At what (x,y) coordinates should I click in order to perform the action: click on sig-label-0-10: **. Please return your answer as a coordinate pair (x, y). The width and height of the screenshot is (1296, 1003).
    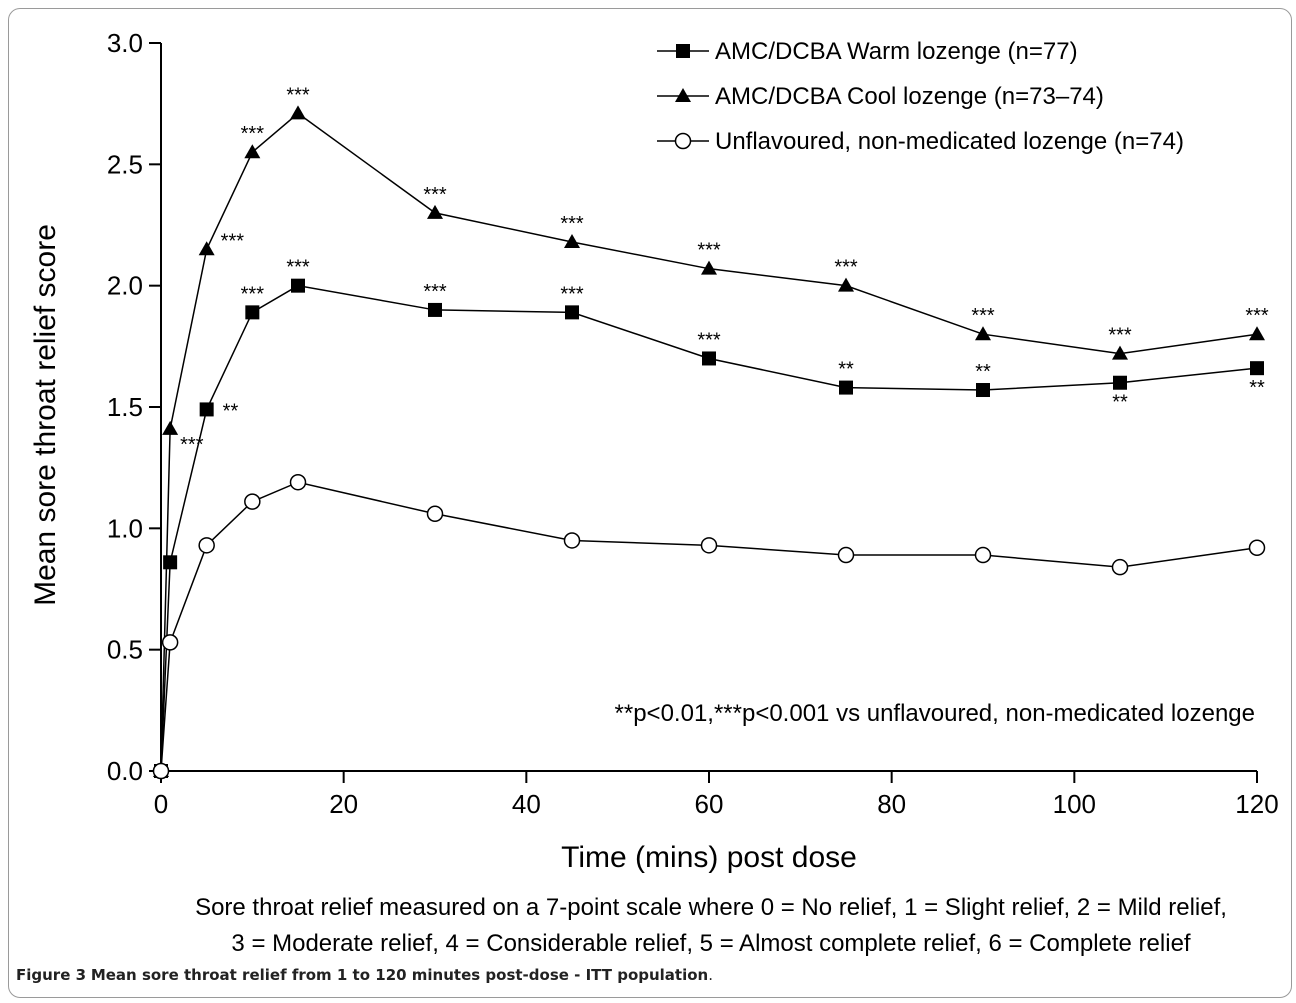
    Looking at the image, I should click on (1120, 403).